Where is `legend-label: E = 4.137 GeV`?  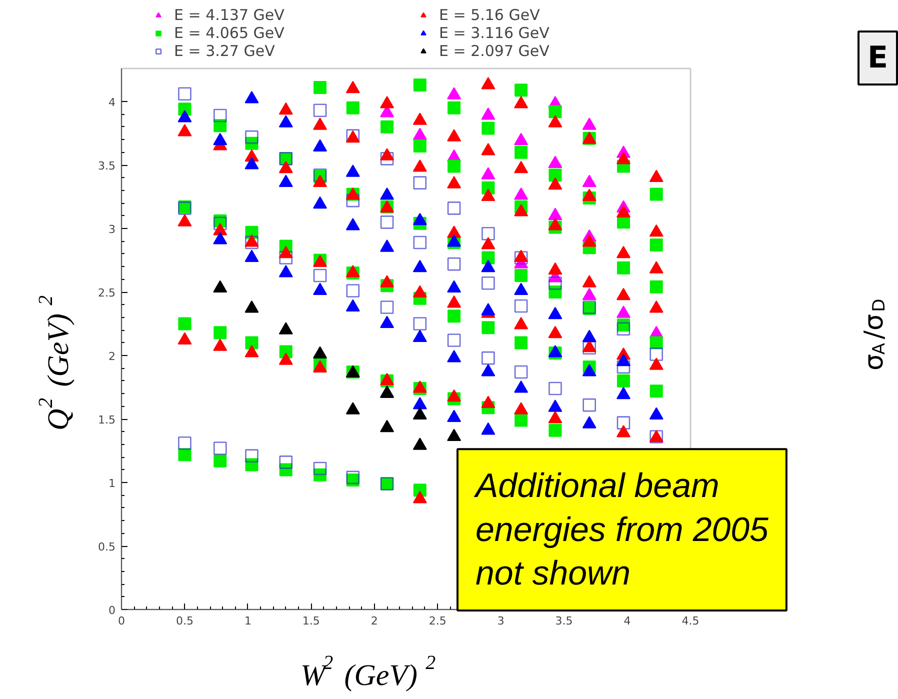 legend-label: E = 4.137 GeV is located at coordinates (229, 15).